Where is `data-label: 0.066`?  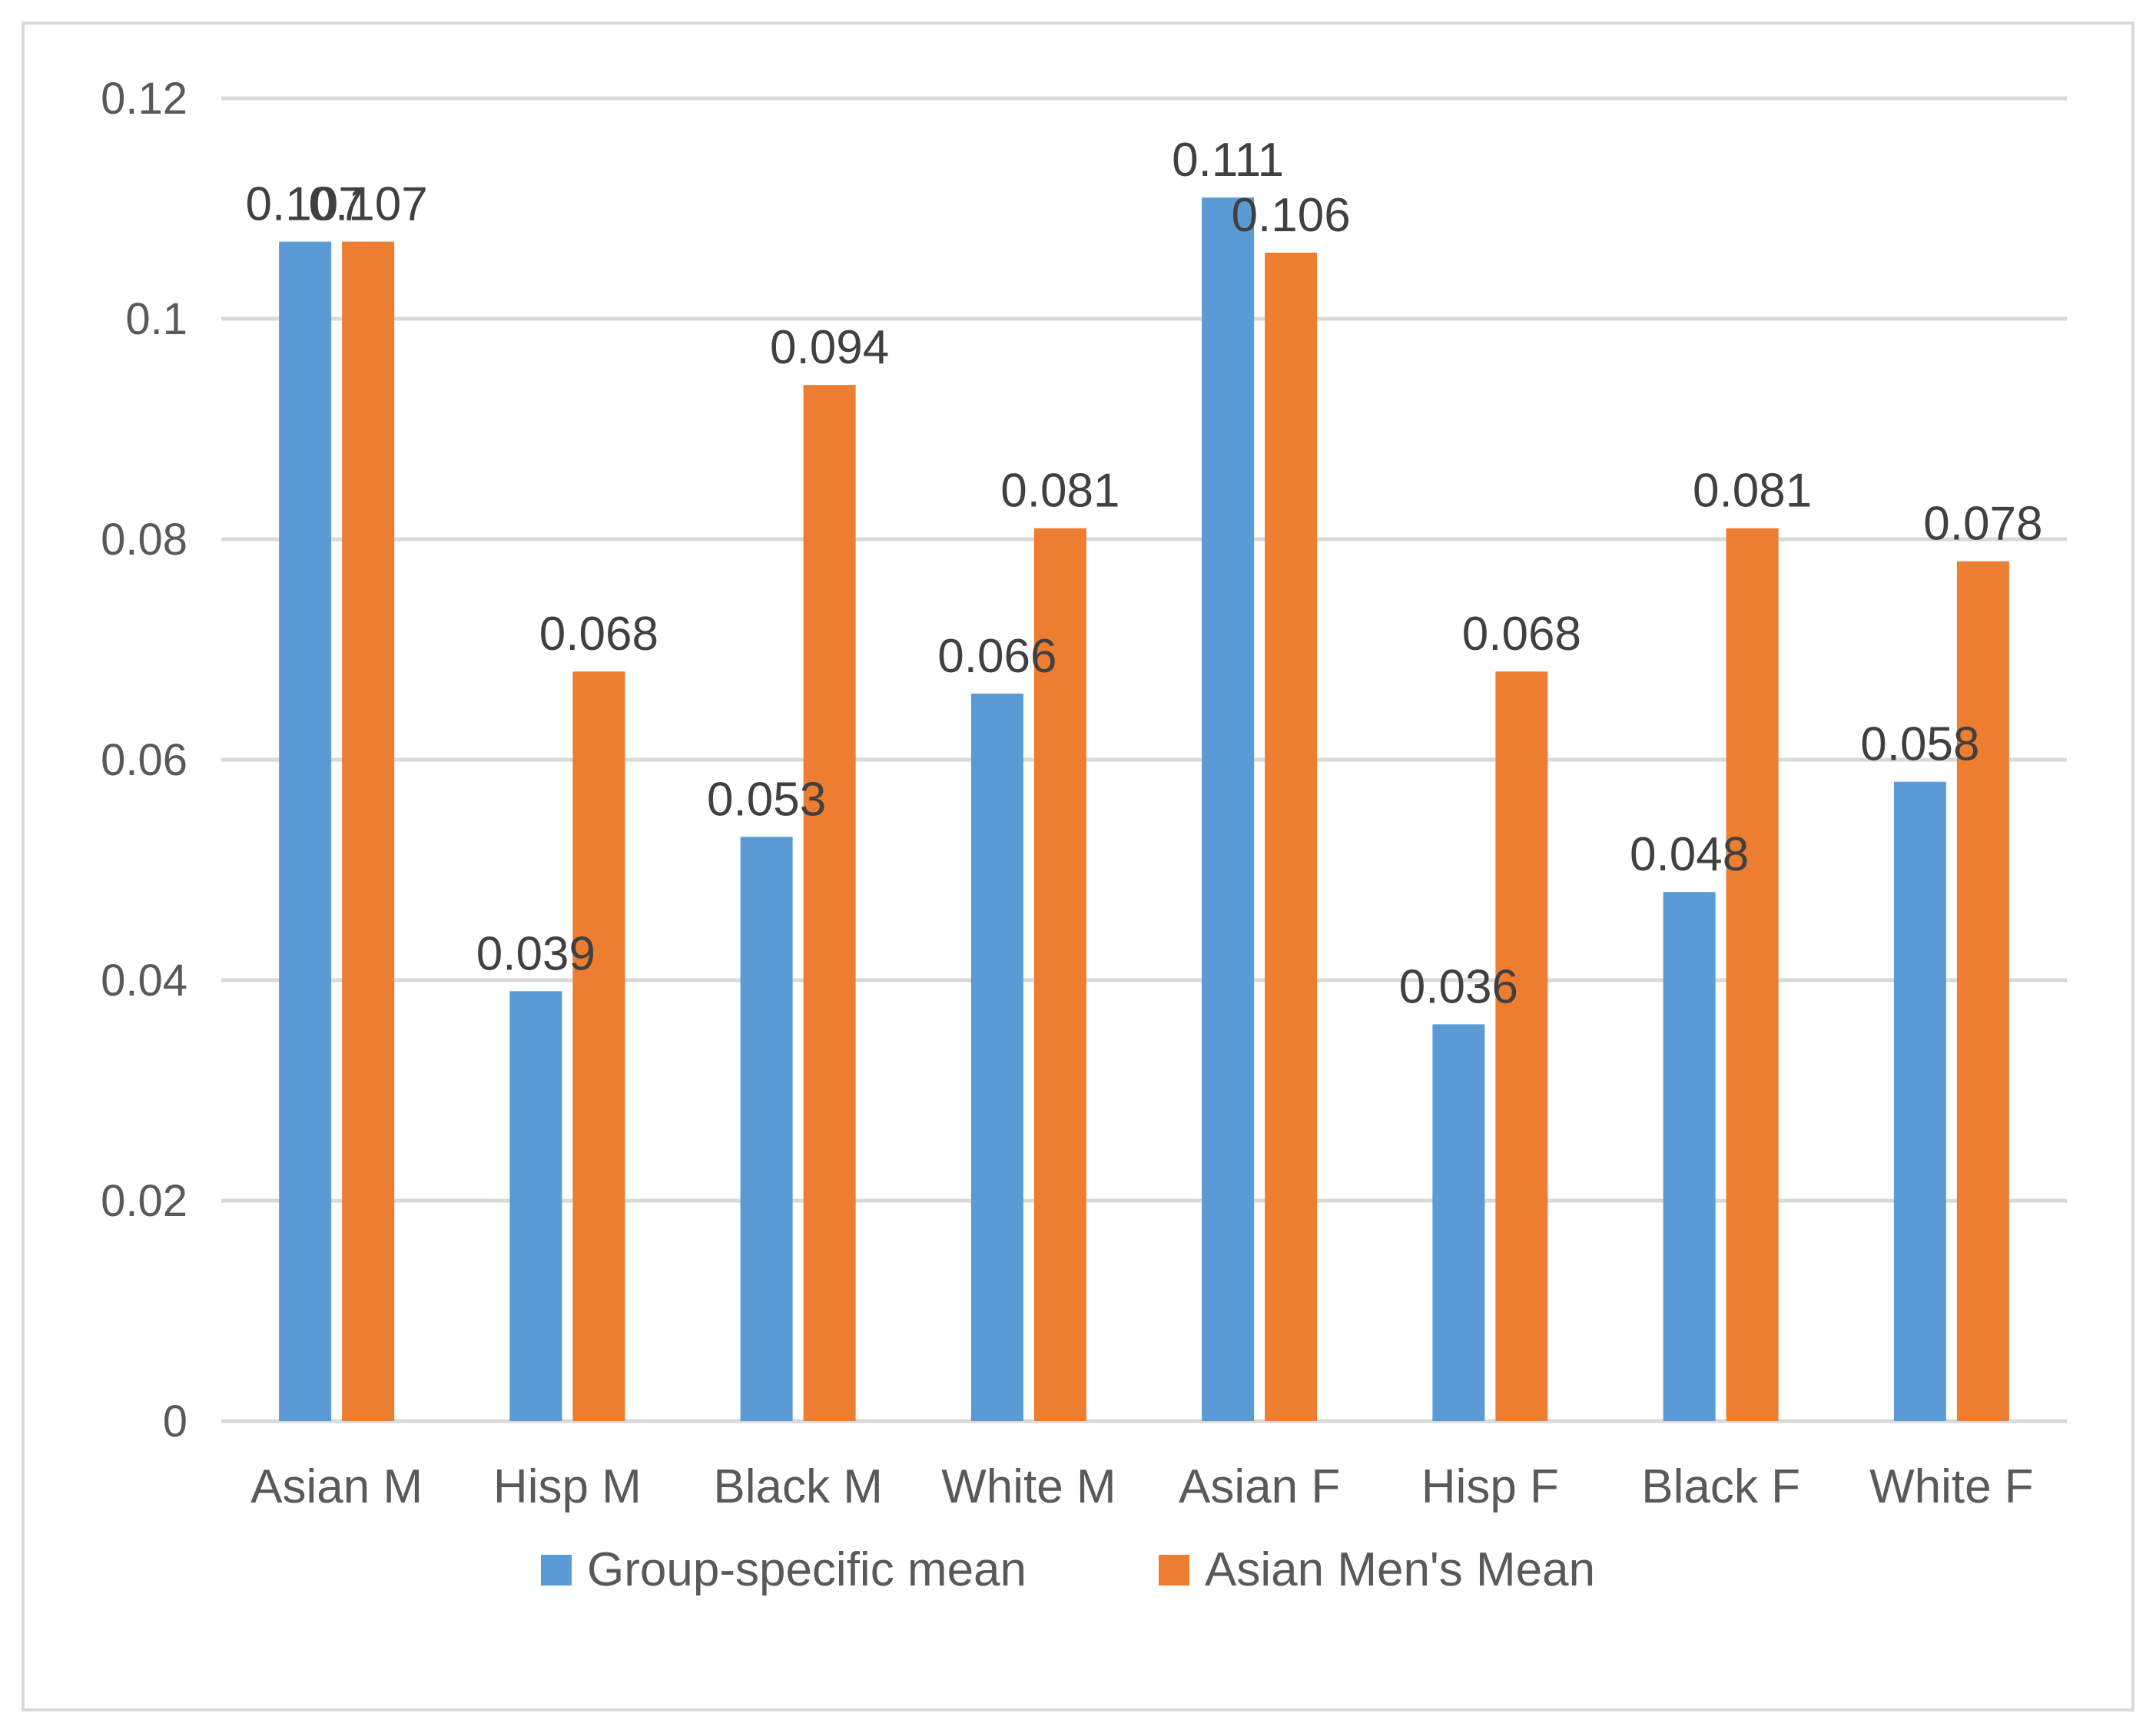
data-label: 0.066 is located at coordinates (996, 656).